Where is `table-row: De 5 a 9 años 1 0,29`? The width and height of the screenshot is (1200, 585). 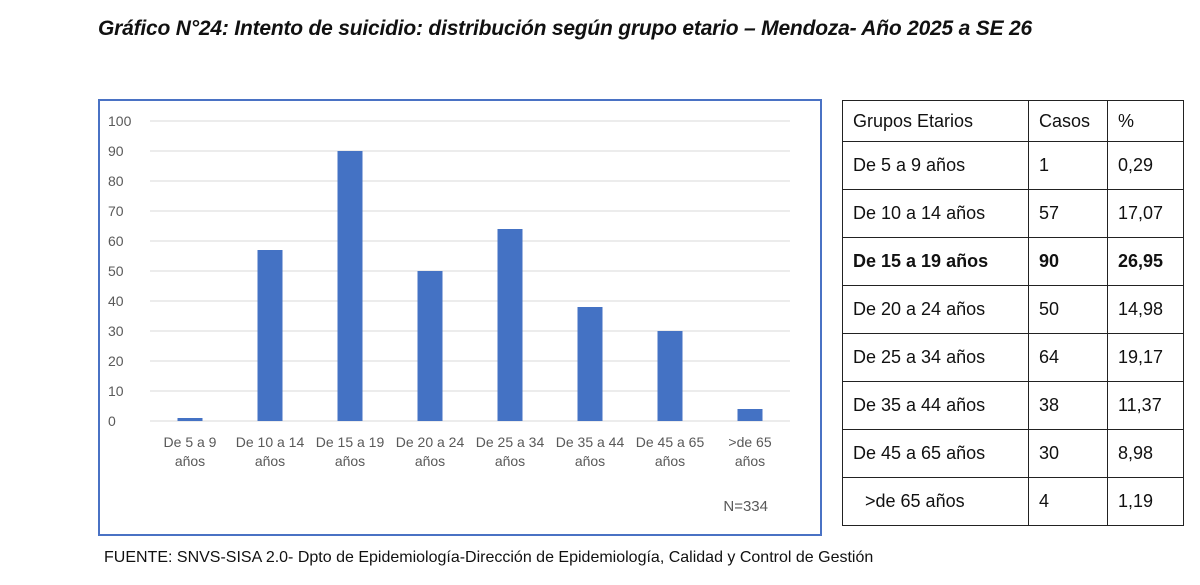
table-row: De 5 a 9 años 1 0,29 is located at coordinates (1013, 165).